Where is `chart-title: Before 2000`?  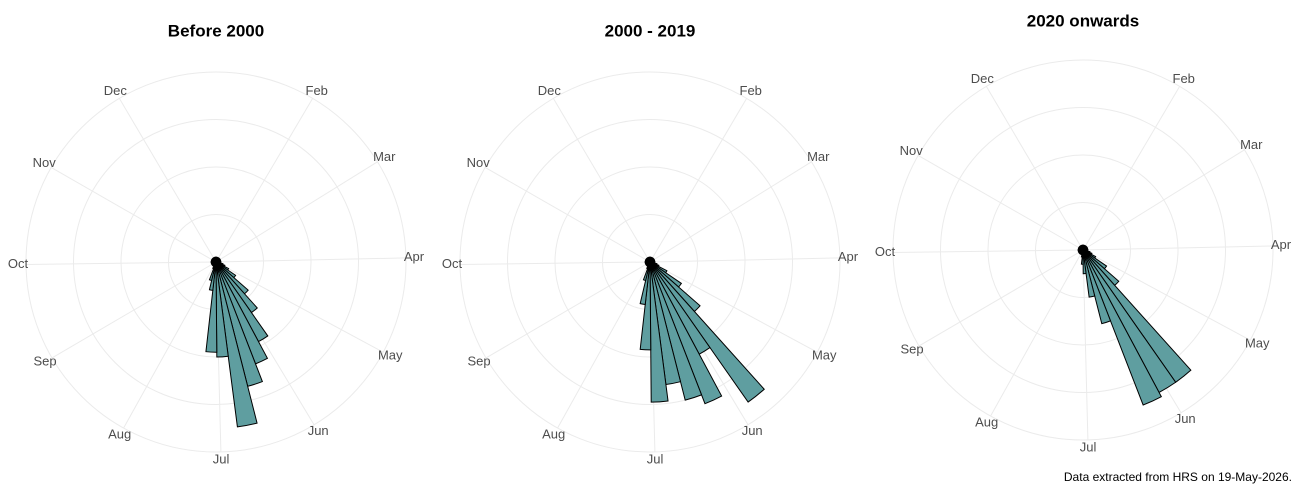
chart-title: Before 2000 is located at coordinates (216, 30).